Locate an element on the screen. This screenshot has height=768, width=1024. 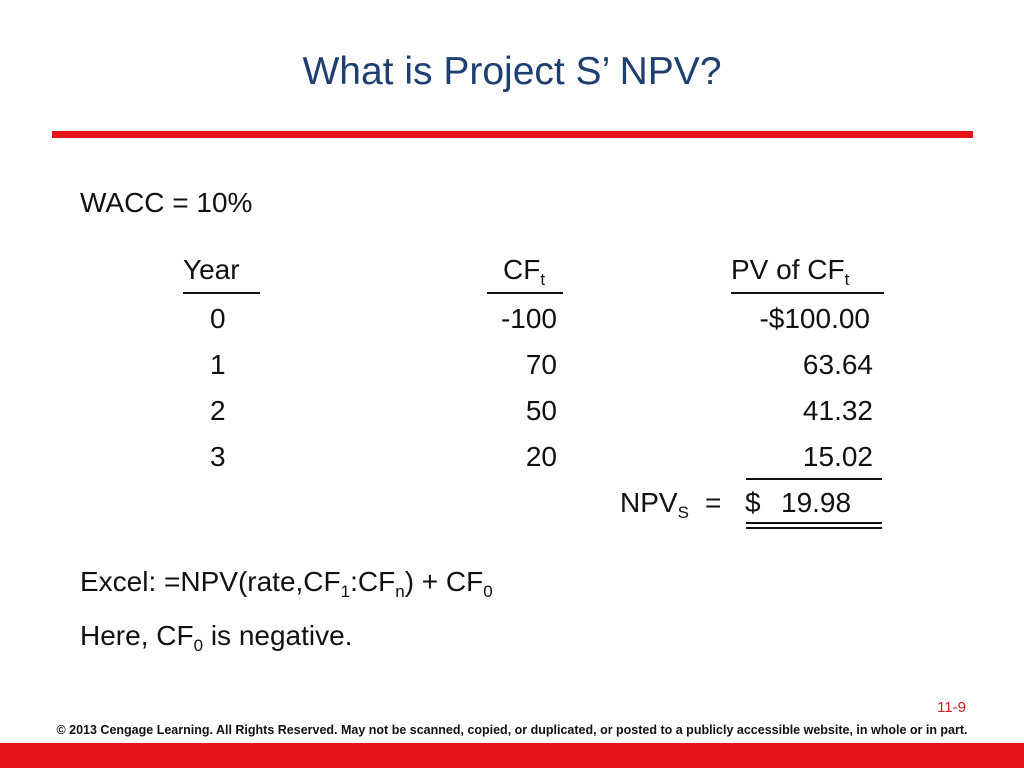
cf0-text-1: Here, CF is located at coordinates (137, 635).